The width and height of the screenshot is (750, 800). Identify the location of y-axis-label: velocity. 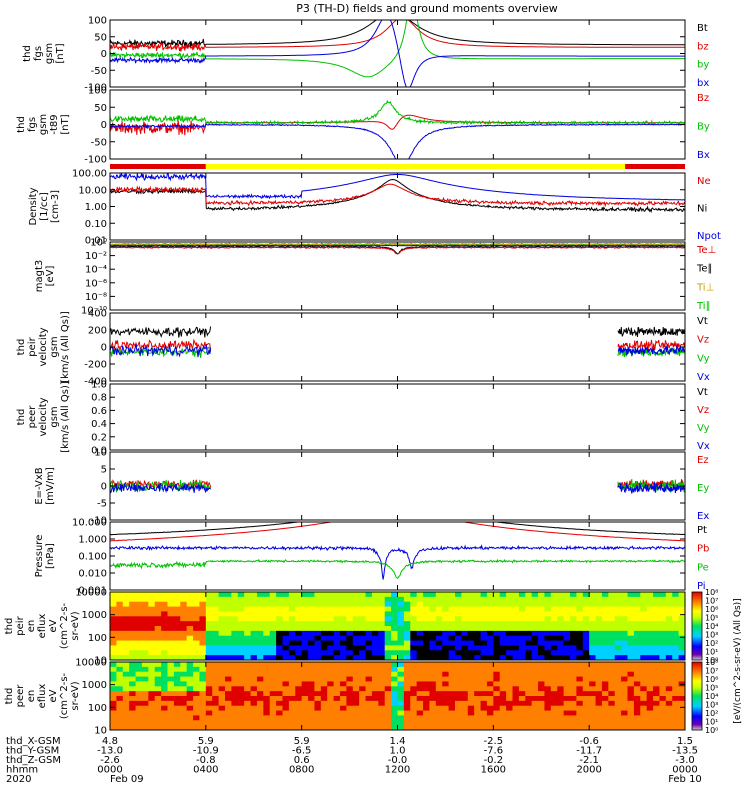
(43, 346).